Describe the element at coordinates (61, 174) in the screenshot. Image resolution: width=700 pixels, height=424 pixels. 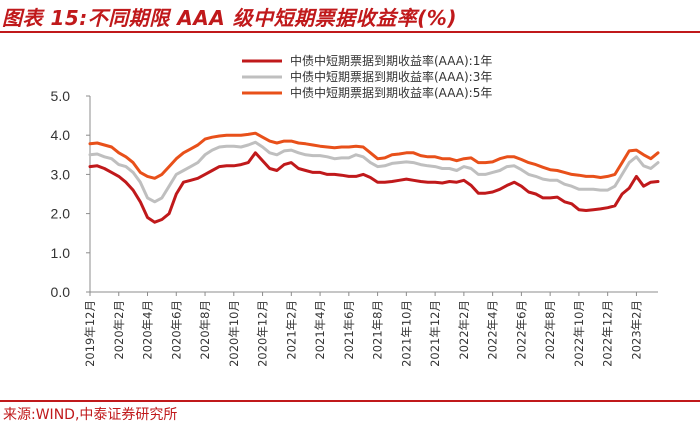
I see `y-tick-label: 3.0` at that location.